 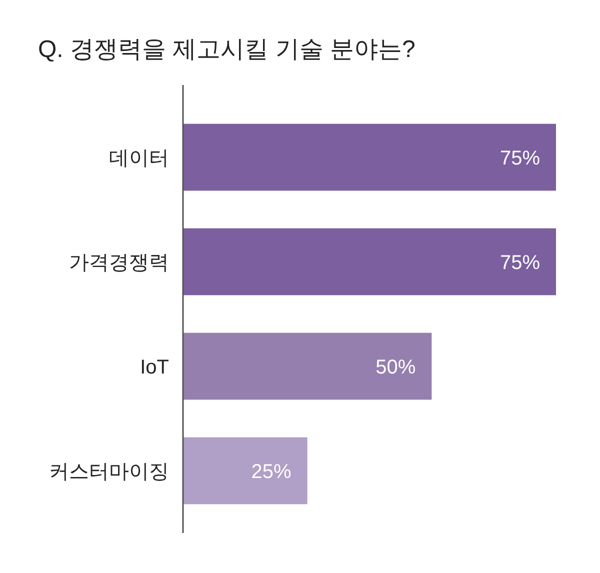 What do you see at coordinates (119, 263) in the screenshot?
I see `y-tick-label: 가격경쟁력` at bounding box center [119, 263].